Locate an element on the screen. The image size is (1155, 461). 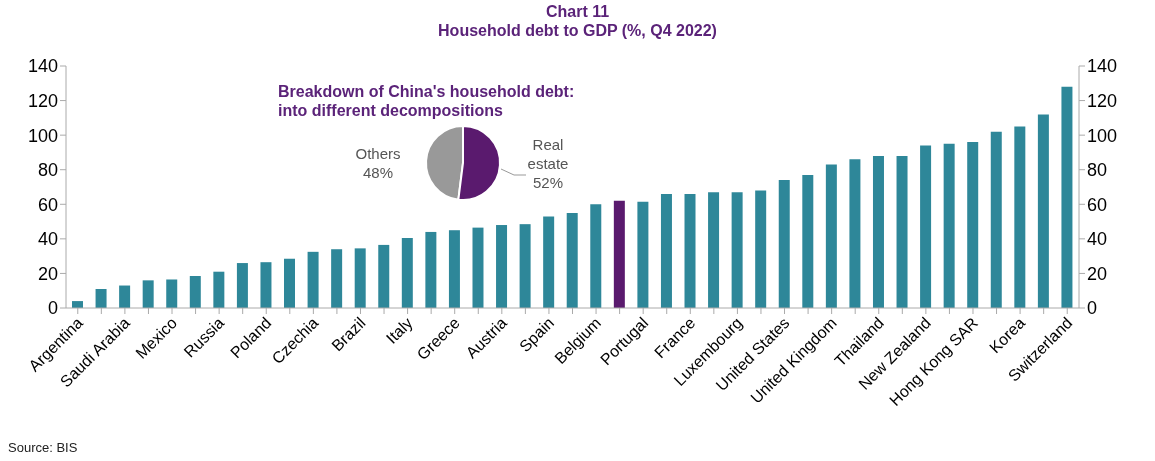
y2-tick-label: 80 is located at coordinates (1097, 170).